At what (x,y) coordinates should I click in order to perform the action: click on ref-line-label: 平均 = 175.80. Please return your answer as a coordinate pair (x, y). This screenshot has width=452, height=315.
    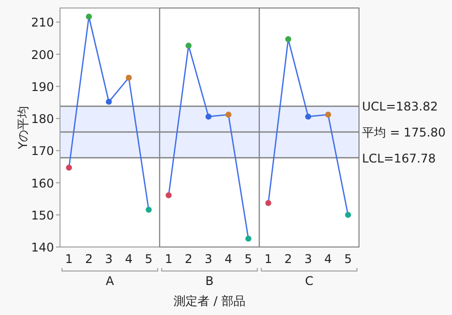
    Looking at the image, I should click on (404, 132).